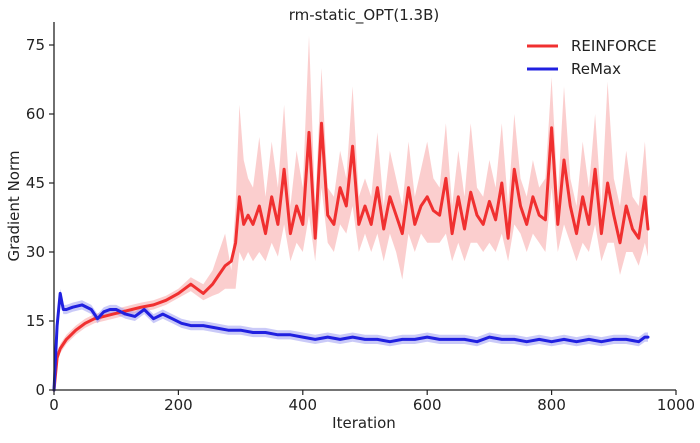 The height and width of the screenshot is (443, 700). Describe the element at coordinates (592, 57) in the screenshot. I see `legend: REINFORCE ReMax` at that location.